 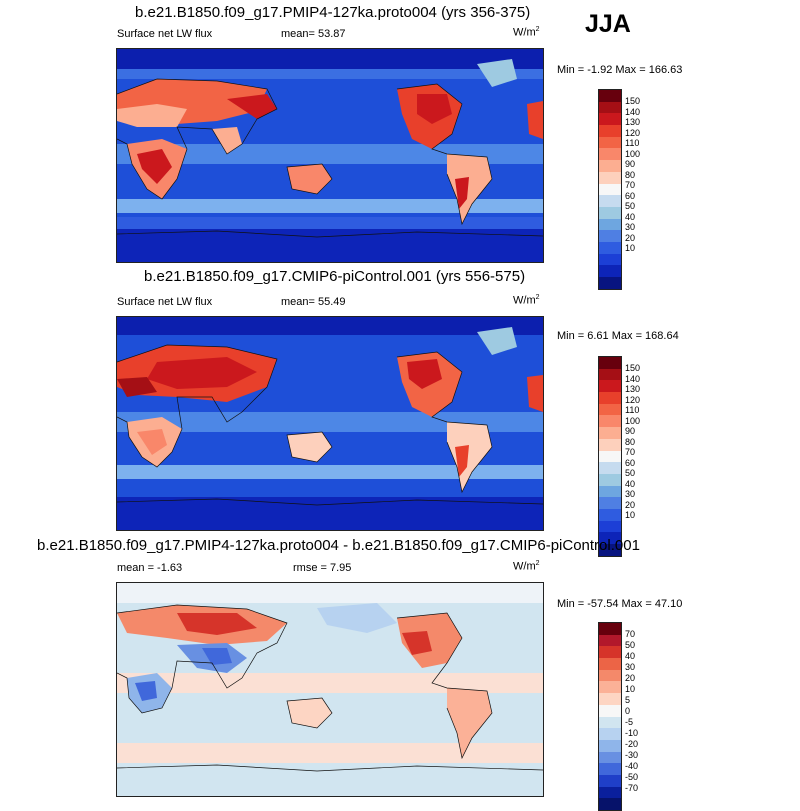 I want to click on panel-2-mean-label: mean= 55.49, so click(x=313, y=302).